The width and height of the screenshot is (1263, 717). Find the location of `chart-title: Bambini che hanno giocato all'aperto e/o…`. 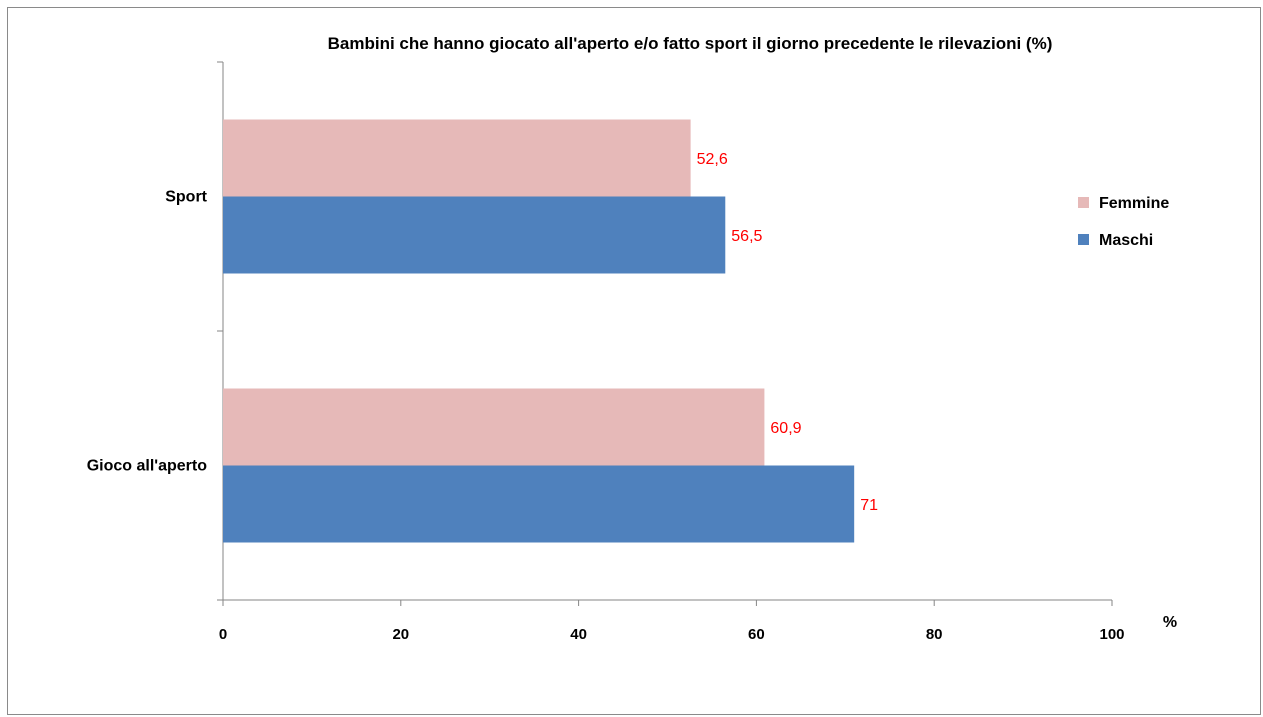

chart-title: Bambini che hanno giocato all'aperto e/o… is located at coordinates (690, 43).